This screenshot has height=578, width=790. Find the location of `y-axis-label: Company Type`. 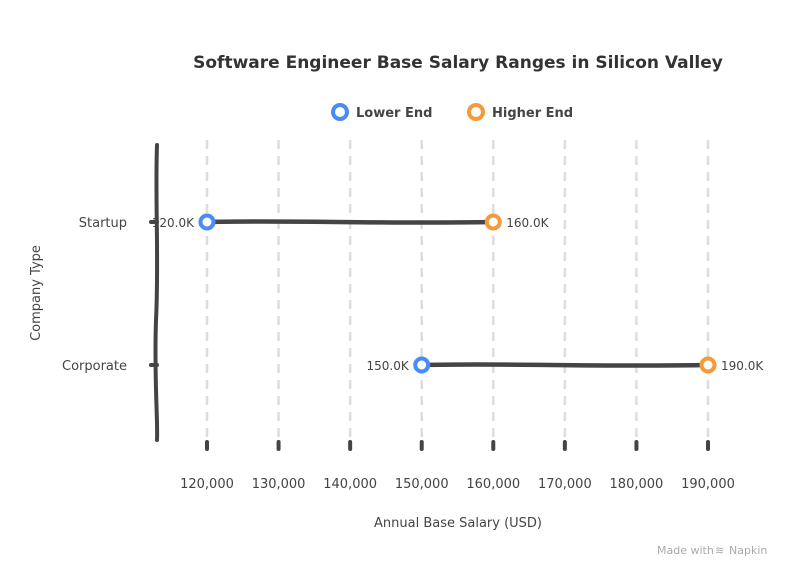

y-axis-label: Company Type is located at coordinates (36, 293).